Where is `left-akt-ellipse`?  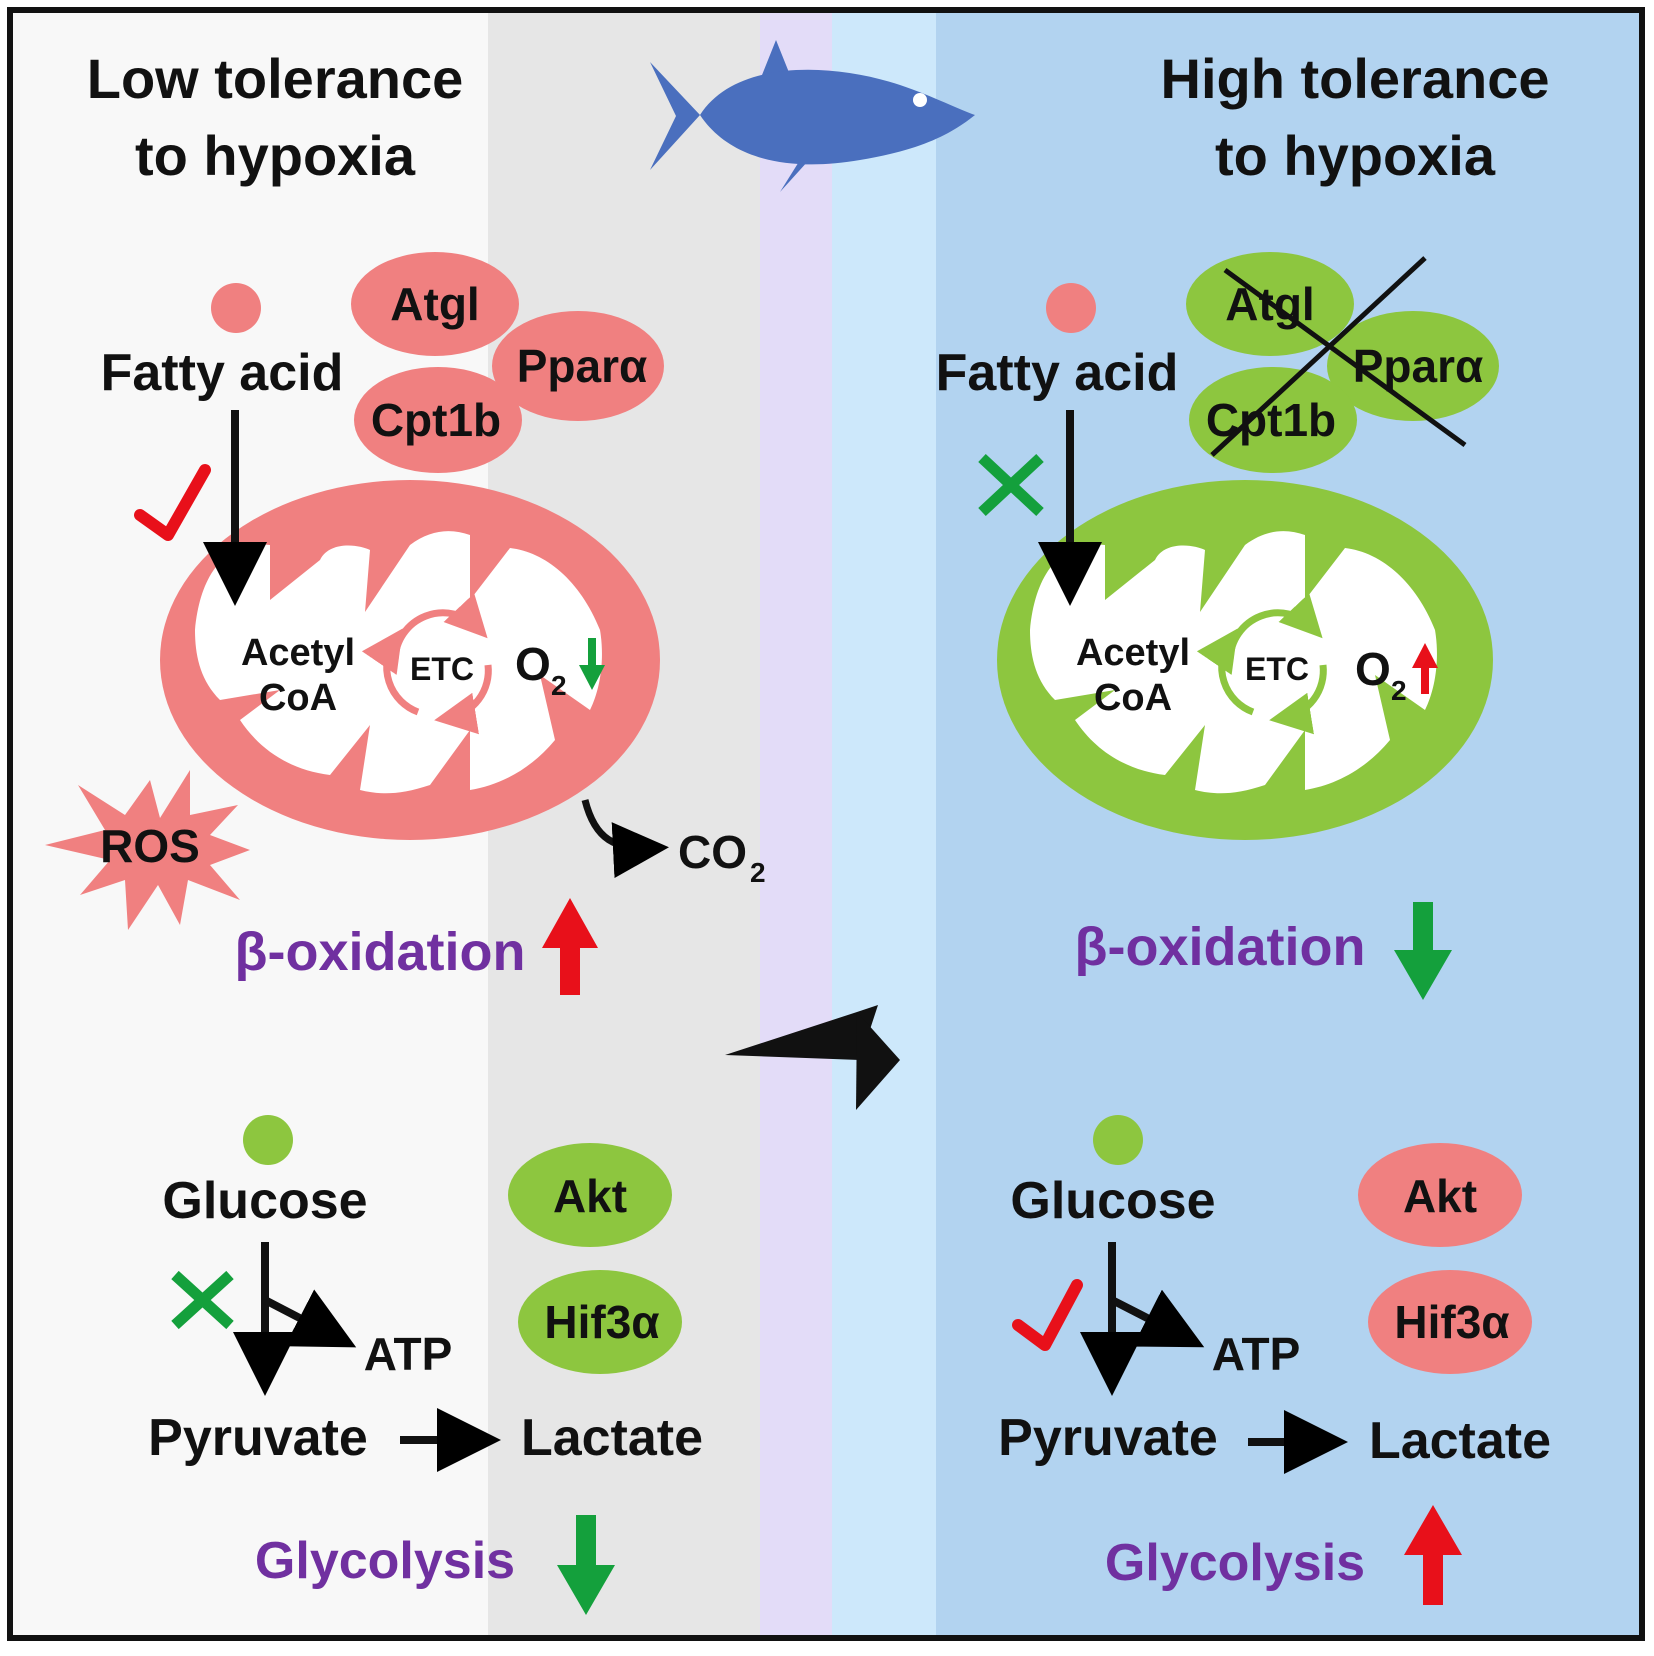
left-akt-ellipse is located at coordinates (590, 1195).